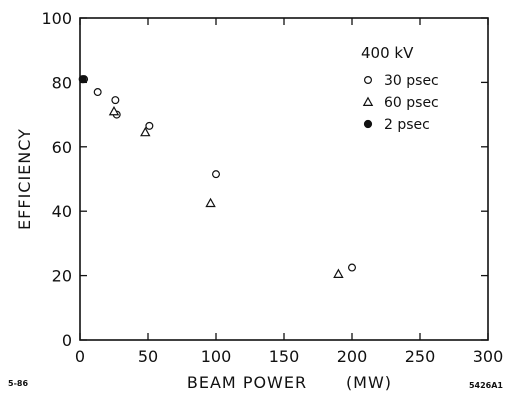 The image size is (513, 398). Describe the element at coordinates (247, 382) in the screenshot. I see `x-axis-title: BEAM POWER` at that location.